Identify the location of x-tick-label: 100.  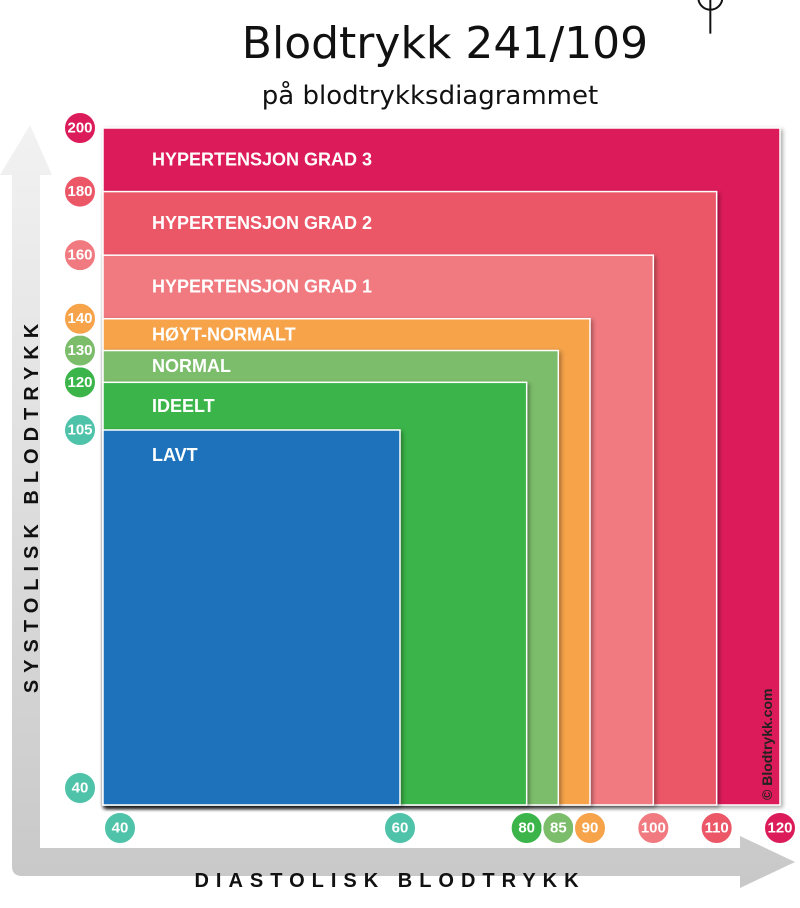
(653, 828).